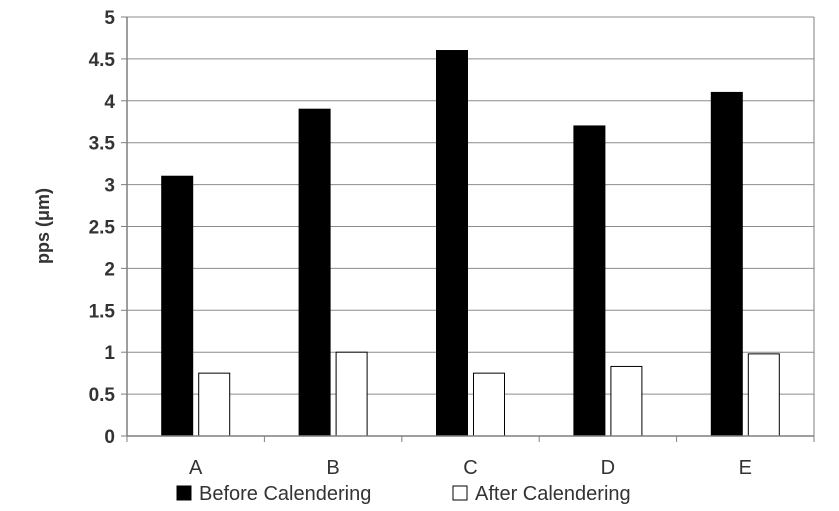 The image size is (839, 511). I want to click on x-tick-label: B, so click(332, 468).